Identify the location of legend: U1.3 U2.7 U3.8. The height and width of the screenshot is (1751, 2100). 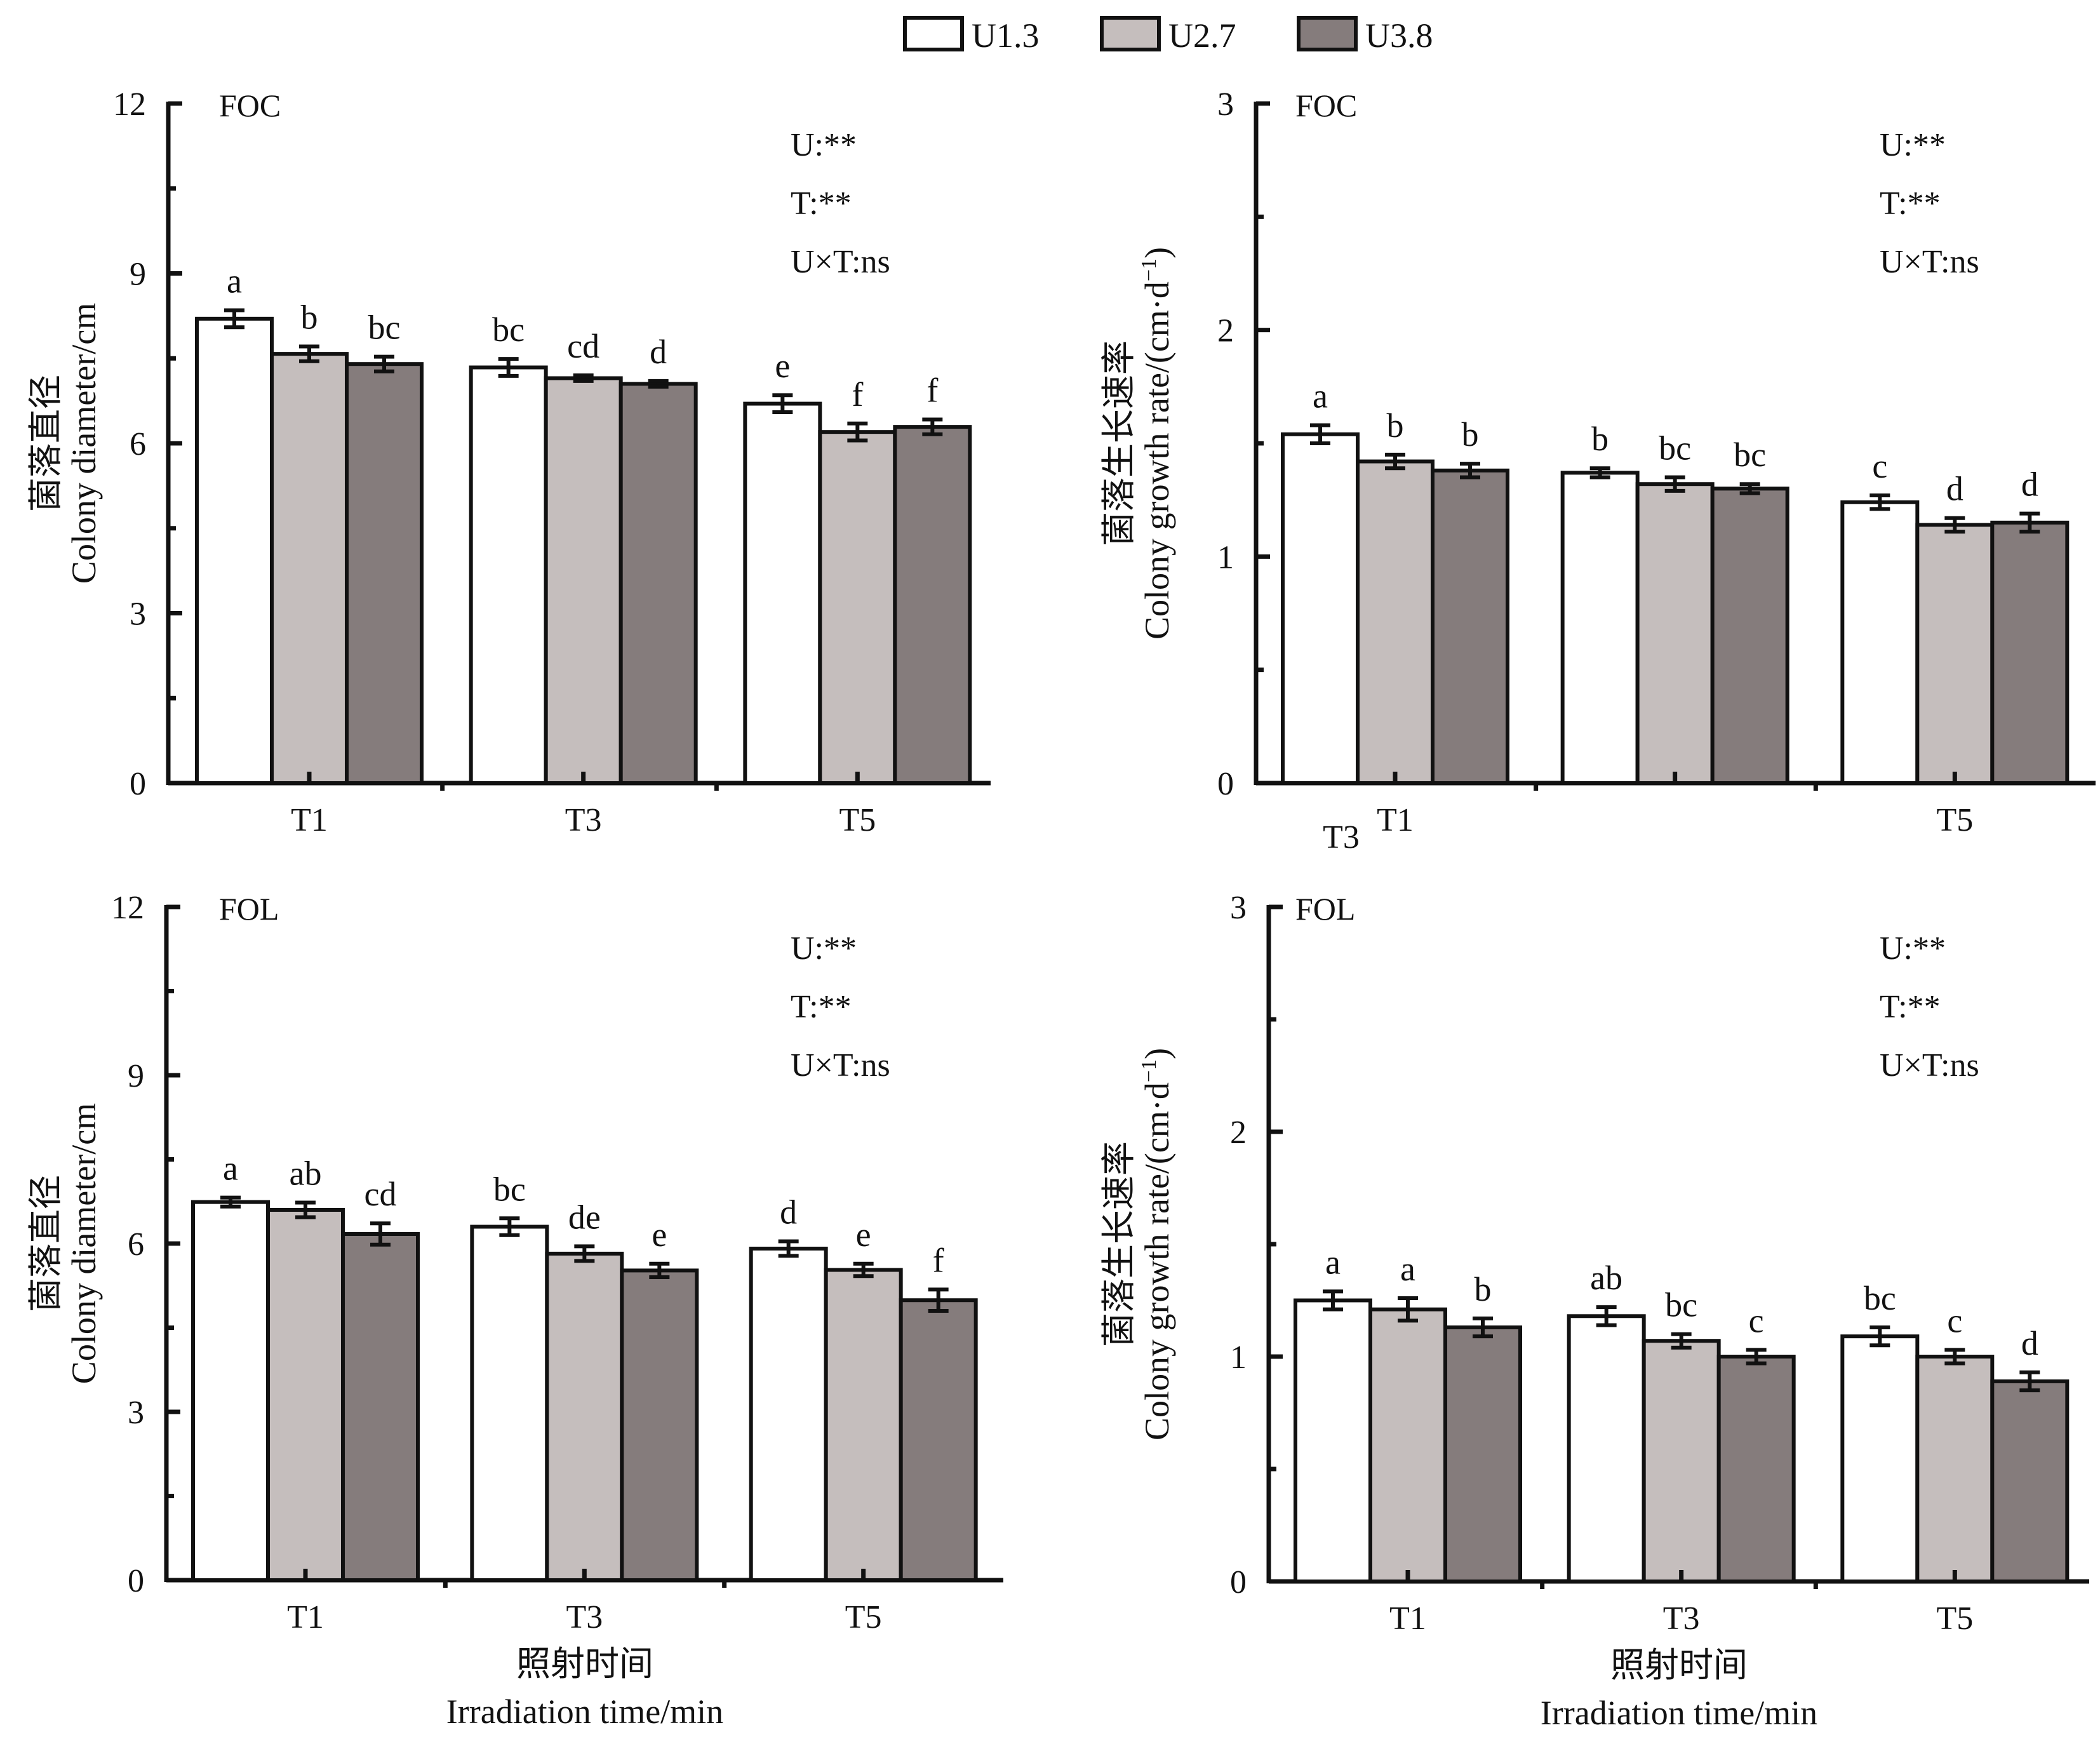
(1168, 36).